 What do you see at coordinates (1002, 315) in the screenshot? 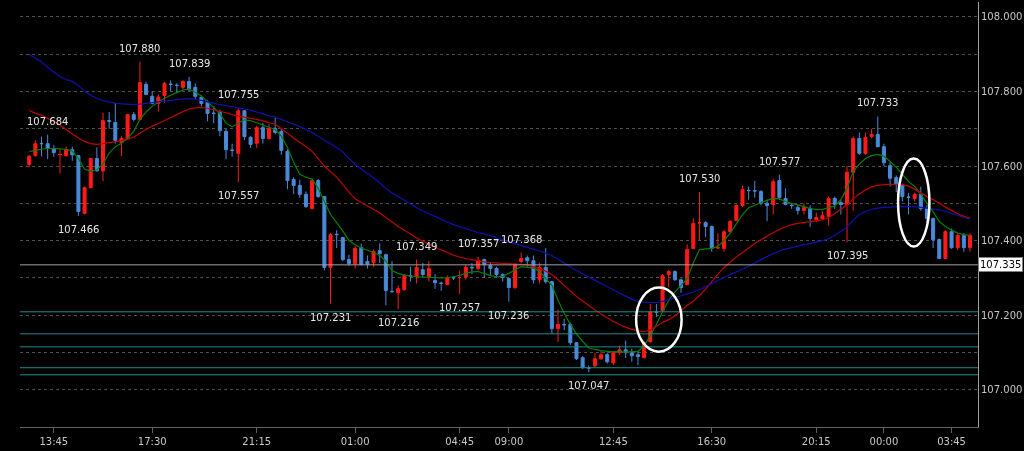
I see `y-tick-label: 107.200` at bounding box center [1002, 315].